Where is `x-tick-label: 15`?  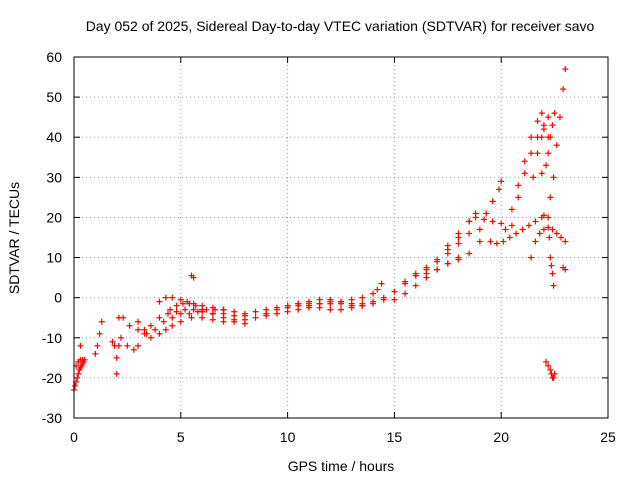
x-tick-label: 15 is located at coordinates (395, 437).